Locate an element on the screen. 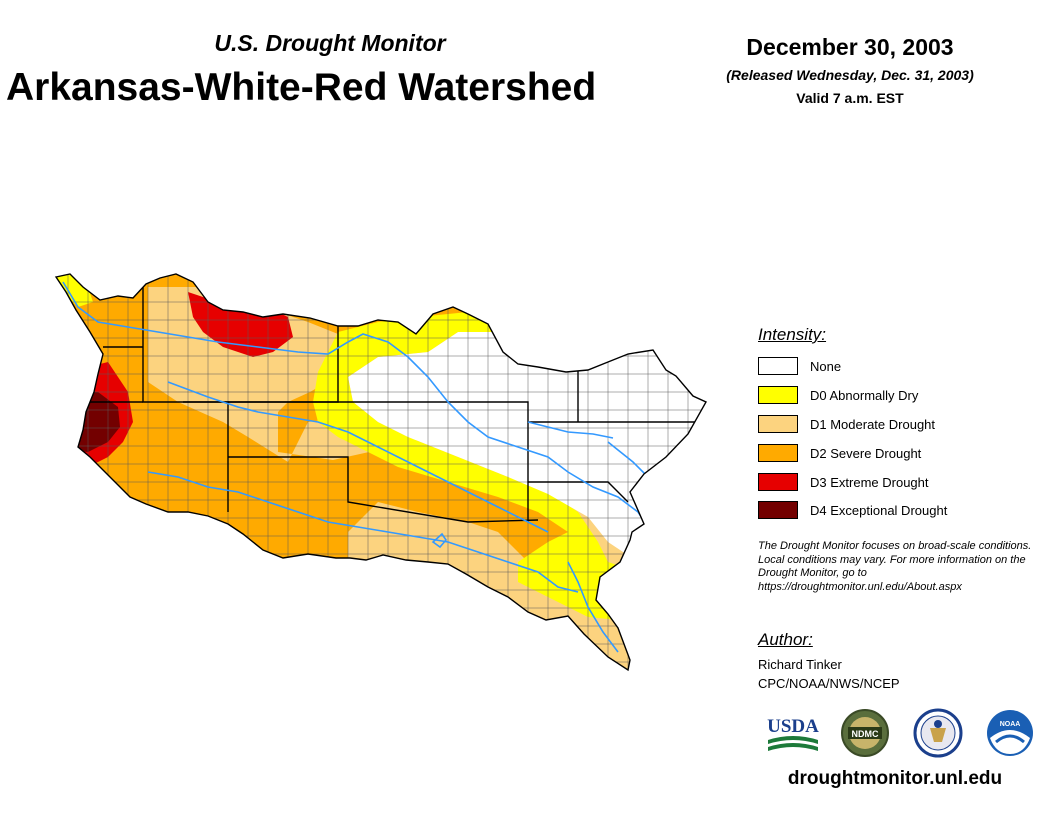 Image resolution: width=1056 pixels, height=816 pixels. svg-text: USDA is located at coordinates (793, 726).